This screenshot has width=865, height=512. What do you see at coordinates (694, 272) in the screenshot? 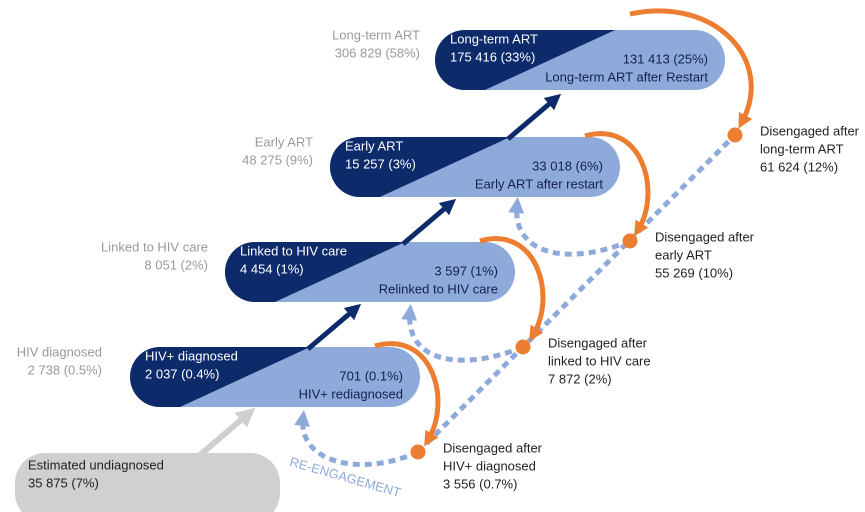
I see `disengaged-value: 55 269 (10%)` at bounding box center [694, 272].